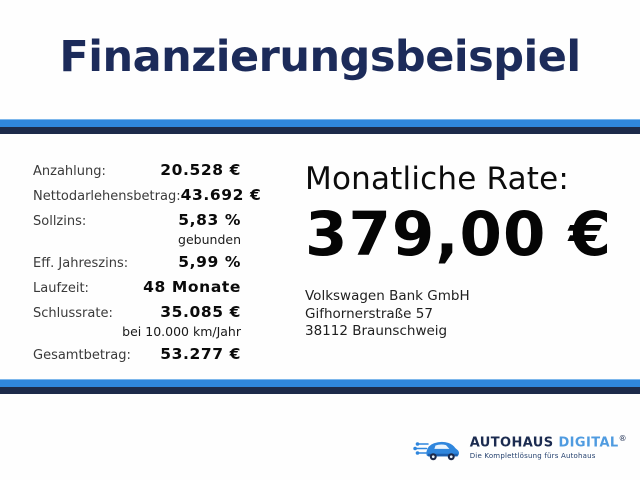 Image resolution: width=640 pixels, height=480 pixels. What do you see at coordinates (192, 287) in the screenshot?
I see `finance-value: 48 Monate` at bounding box center [192, 287].